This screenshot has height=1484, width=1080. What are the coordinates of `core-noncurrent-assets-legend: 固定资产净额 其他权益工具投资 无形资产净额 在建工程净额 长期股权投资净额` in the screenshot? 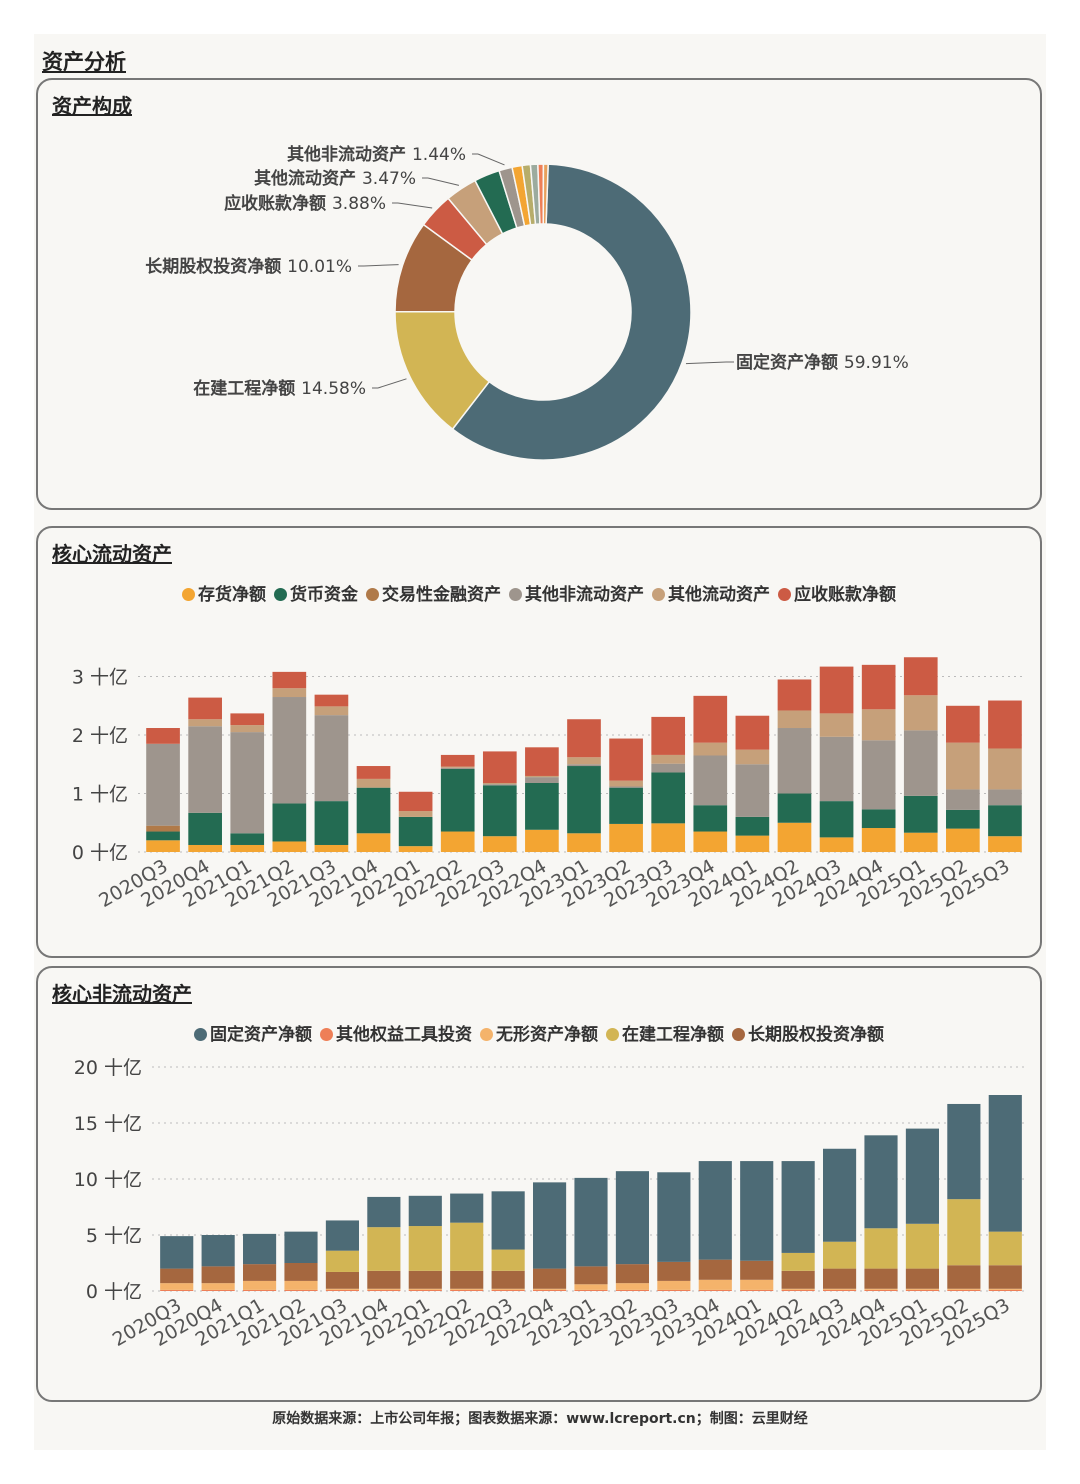 It's located at (539, 1032).